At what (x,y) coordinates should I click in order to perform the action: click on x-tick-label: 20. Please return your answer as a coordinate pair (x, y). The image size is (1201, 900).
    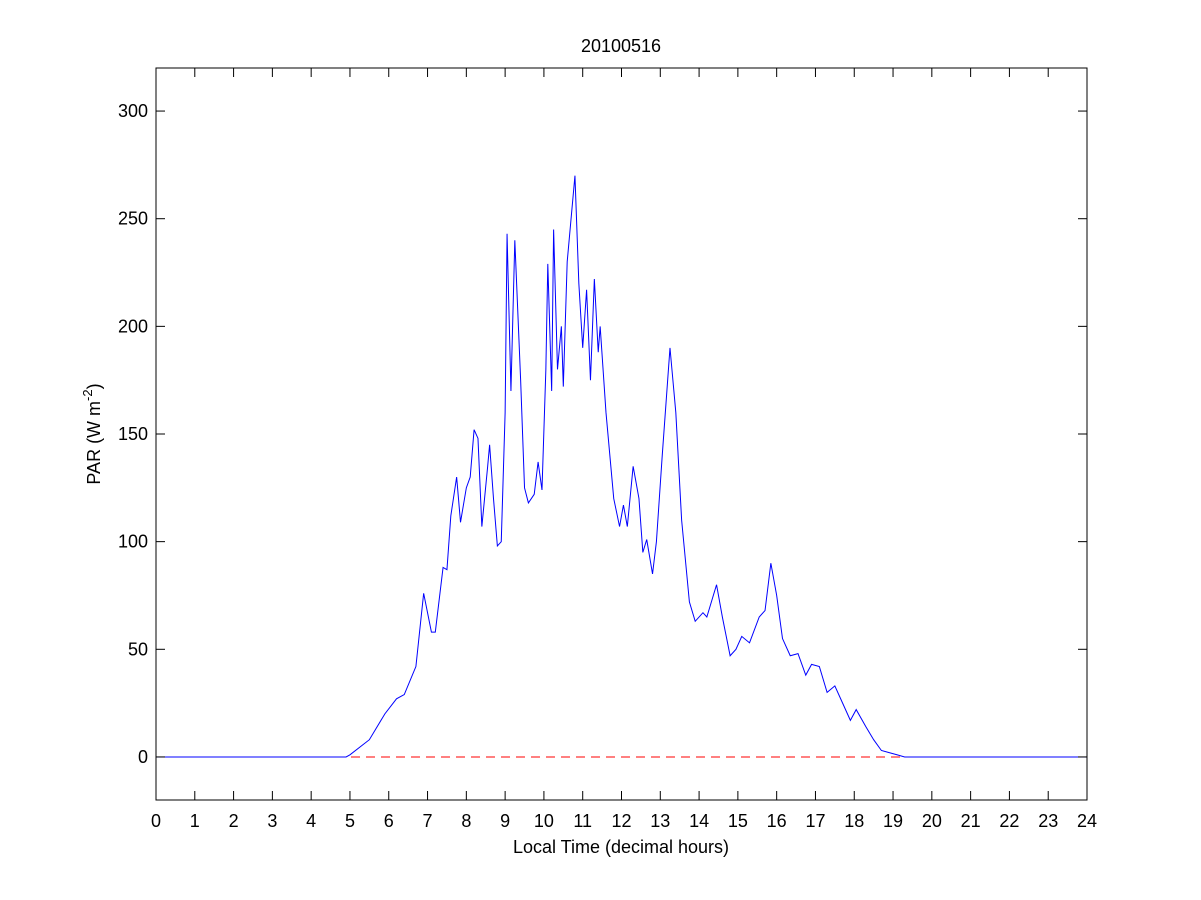
    Looking at the image, I should click on (932, 821).